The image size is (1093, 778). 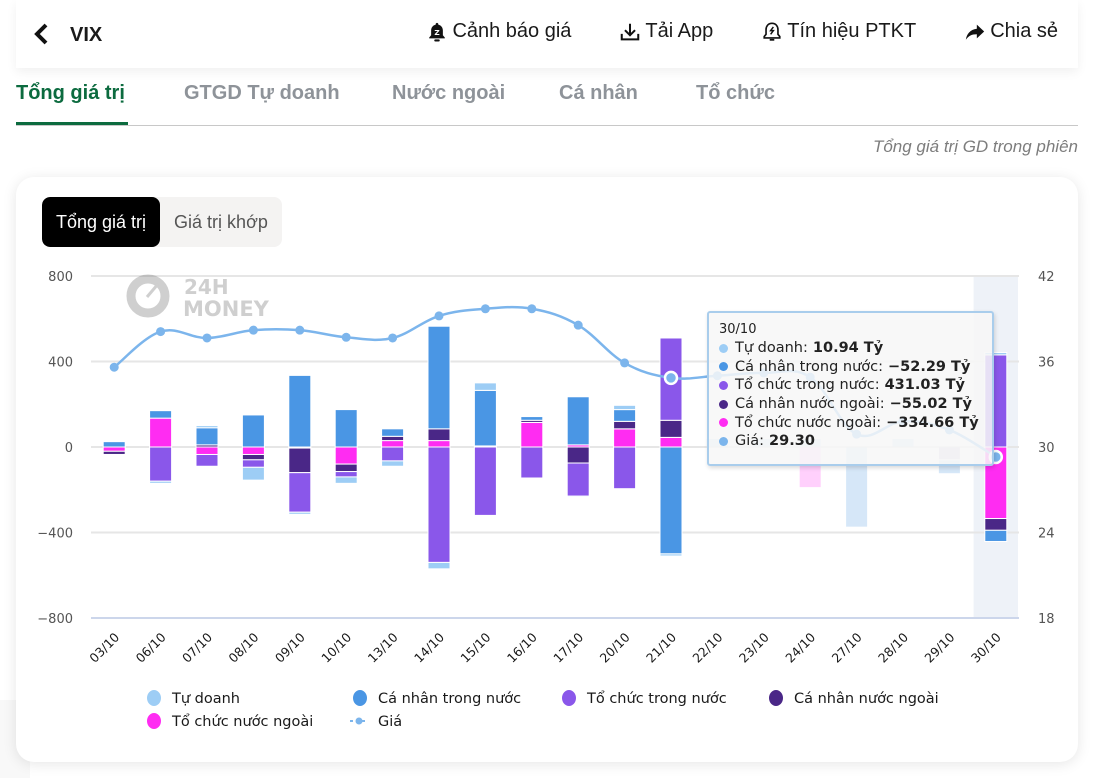 I want to click on share-button: Chia sẻ, so click(x=1011, y=31).